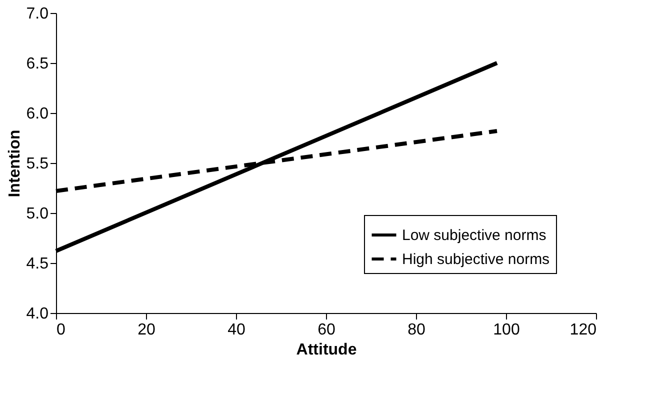 This screenshot has width=667, height=402. What do you see at coordinates (61, 330) in the screenshot?
I see `x-tick-label: 0` at bounding box center [61, 330].